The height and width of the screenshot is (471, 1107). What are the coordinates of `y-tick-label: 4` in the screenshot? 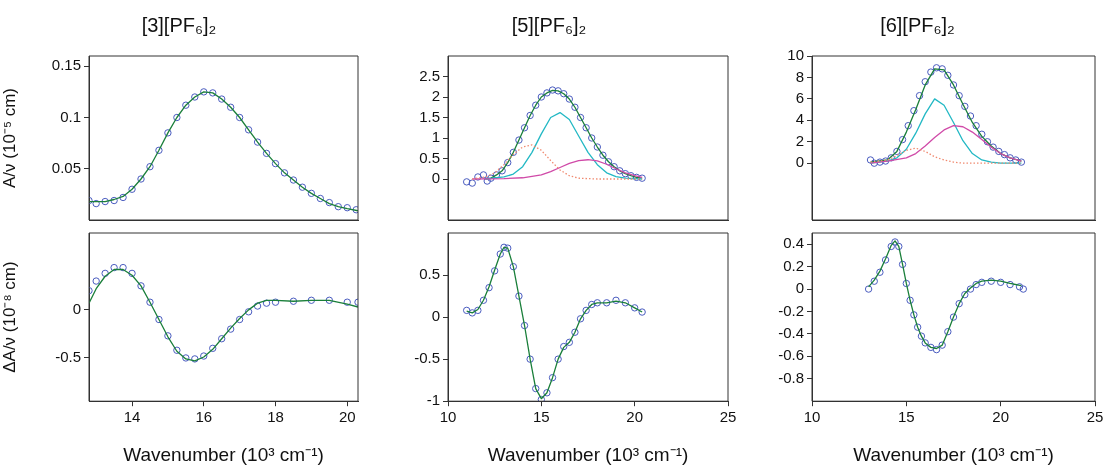 It's located at (799, 119).